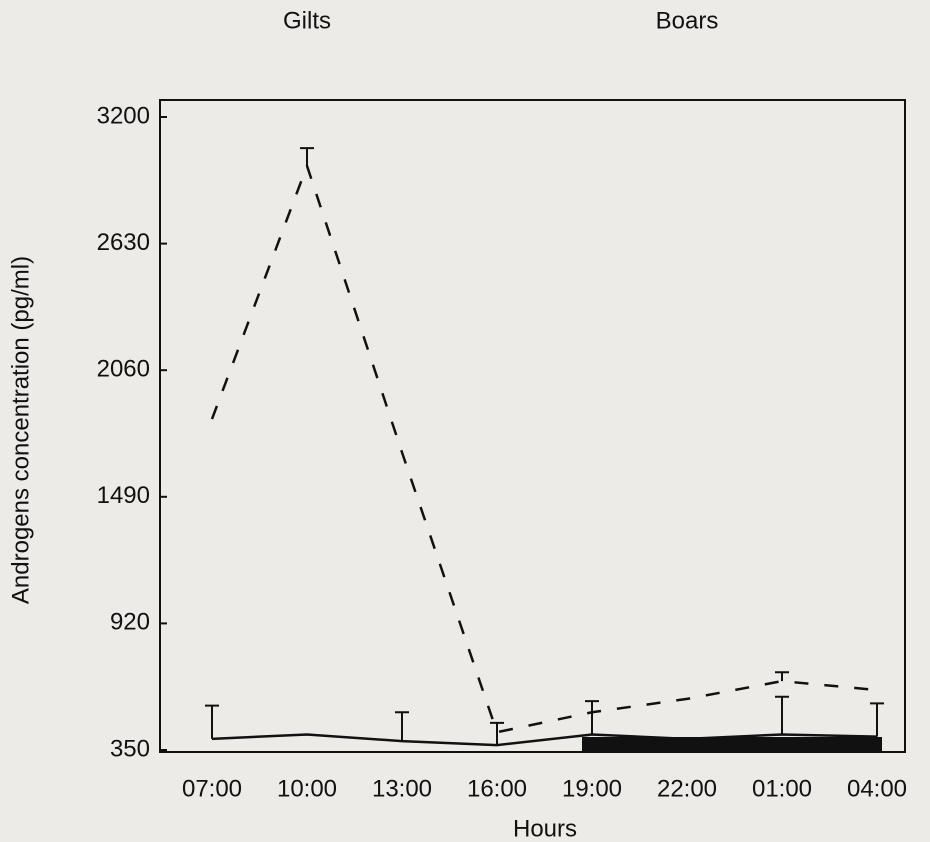  Describe the element at coordinates (123, 369) in the screenshot. I see `y-tick-label: 2060` at that location.